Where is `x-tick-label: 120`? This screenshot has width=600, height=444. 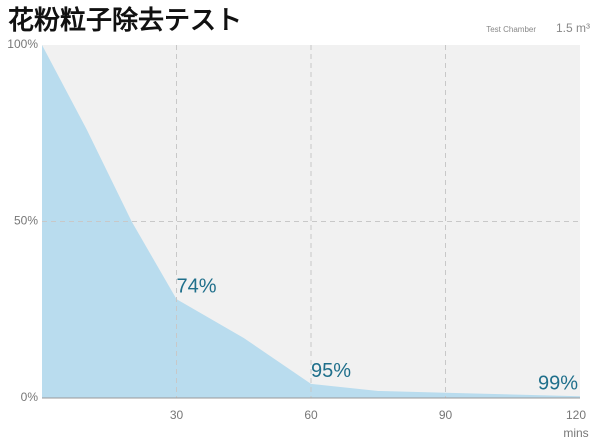
x-tick-label: 120 is located at coordinates (576, 415).